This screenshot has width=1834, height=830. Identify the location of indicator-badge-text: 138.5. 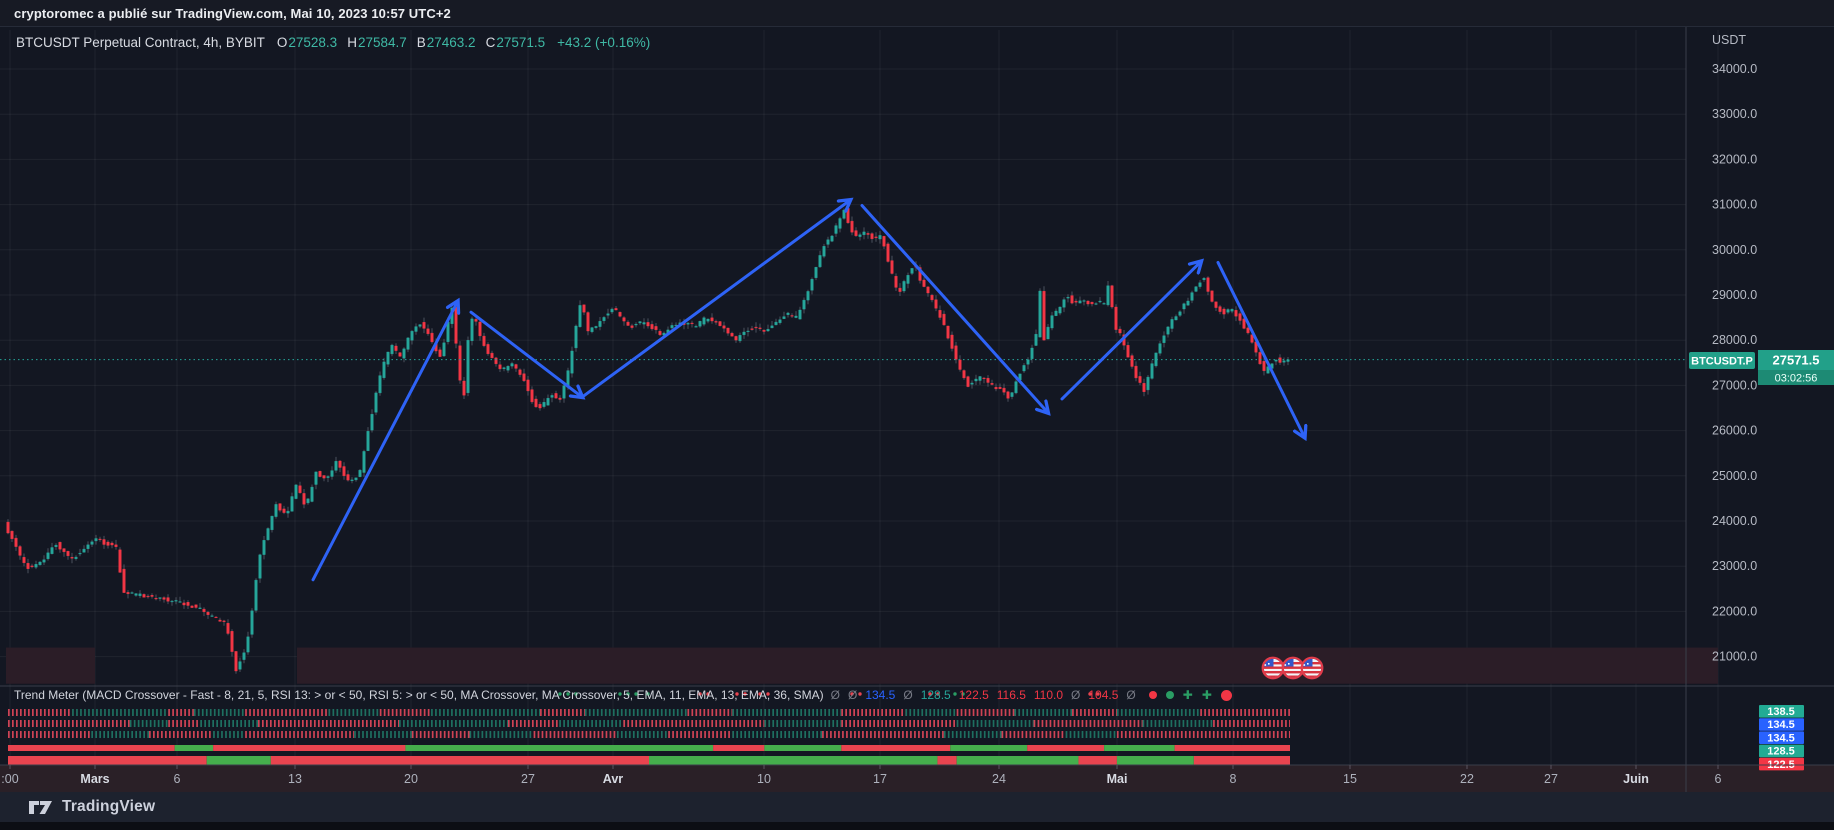
(1781, 712).